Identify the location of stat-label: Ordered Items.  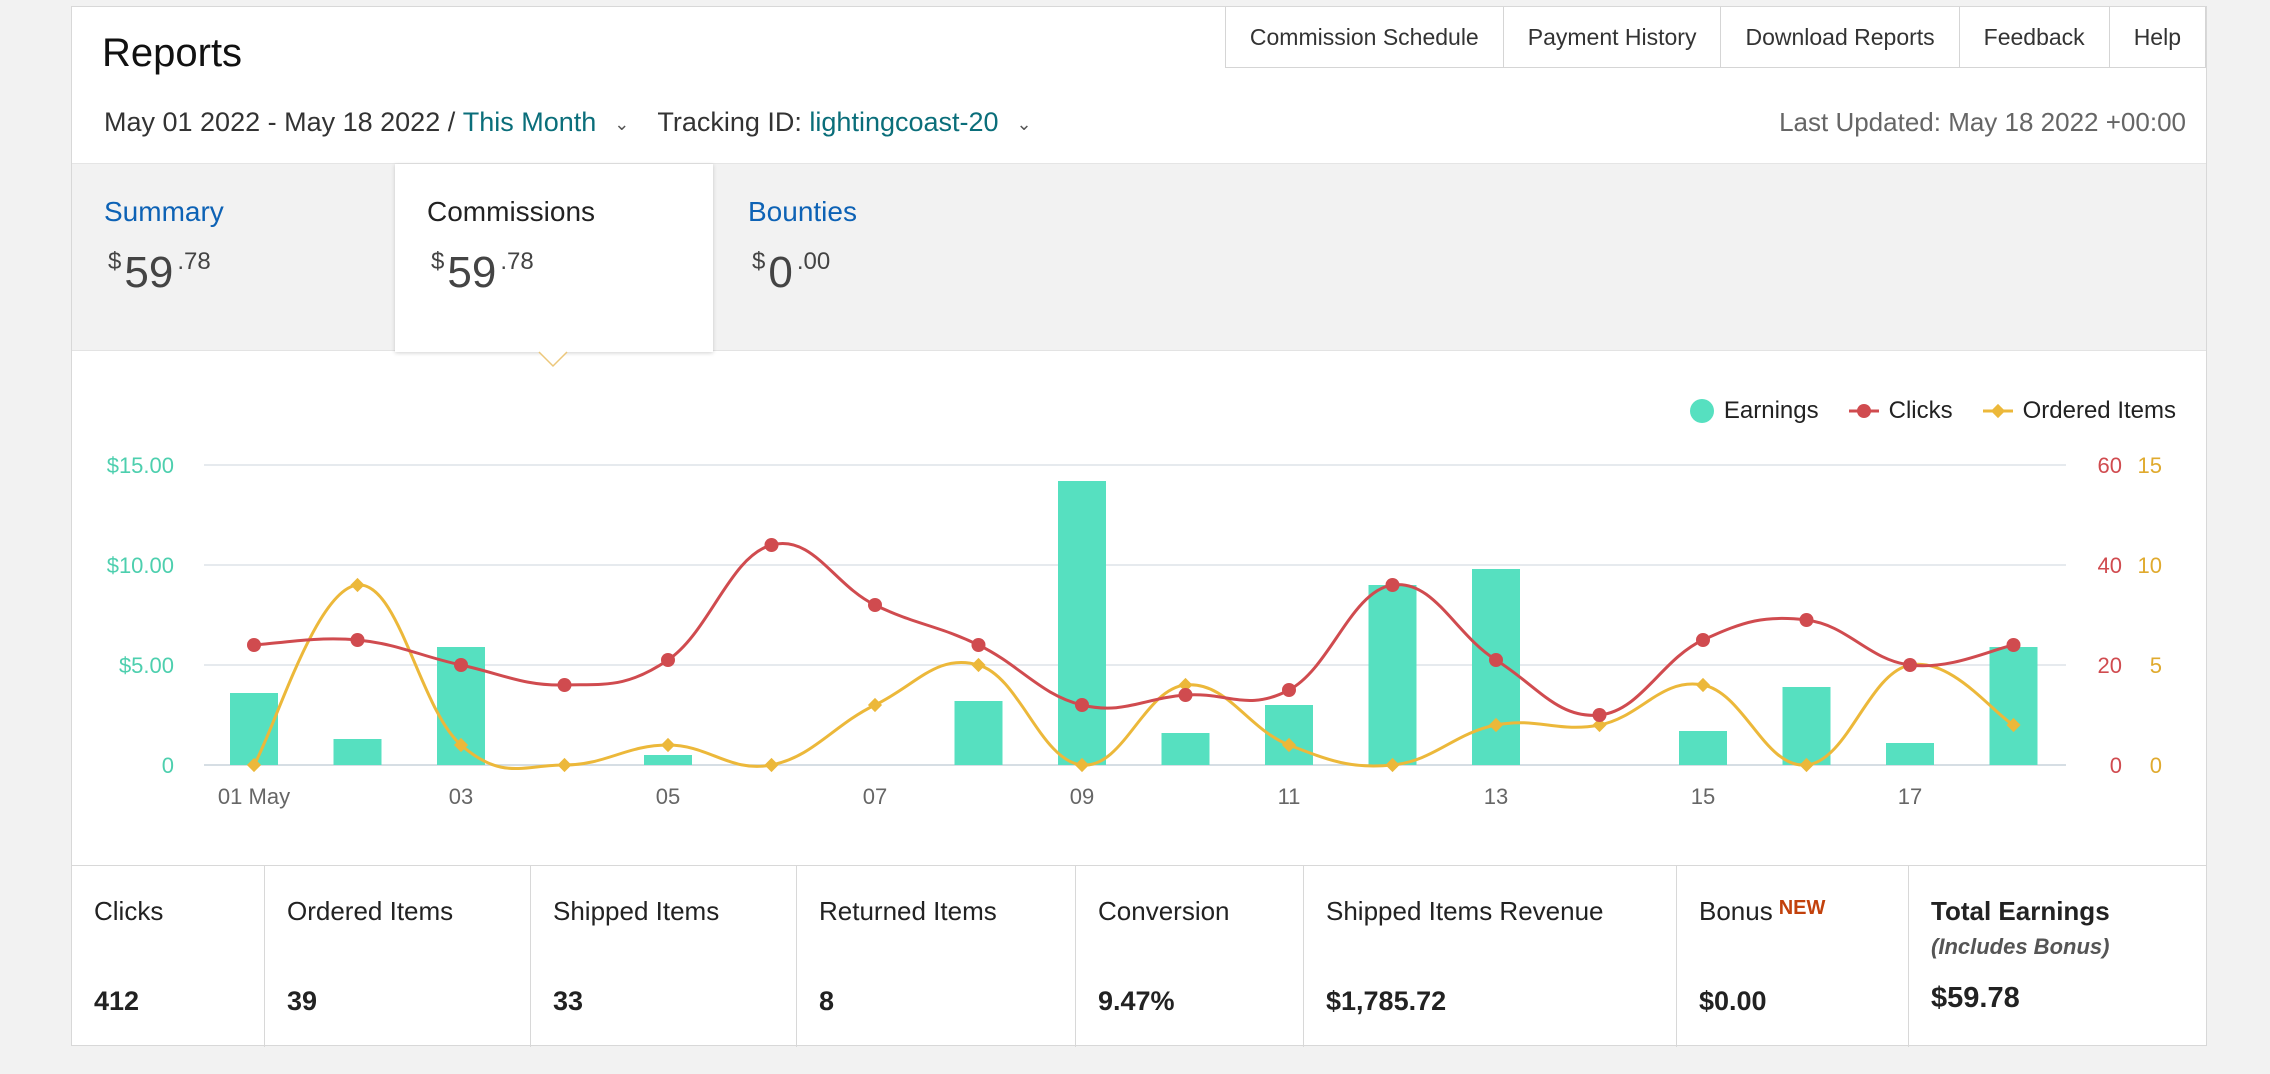
(370, 911).